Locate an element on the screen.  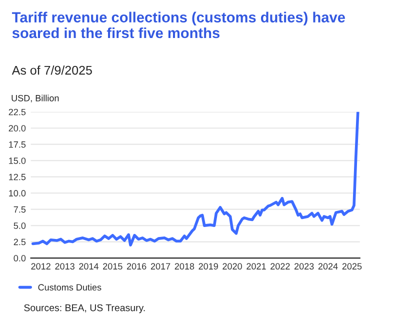
x-tick-label: 2021 is located at coordinates (256, 266).